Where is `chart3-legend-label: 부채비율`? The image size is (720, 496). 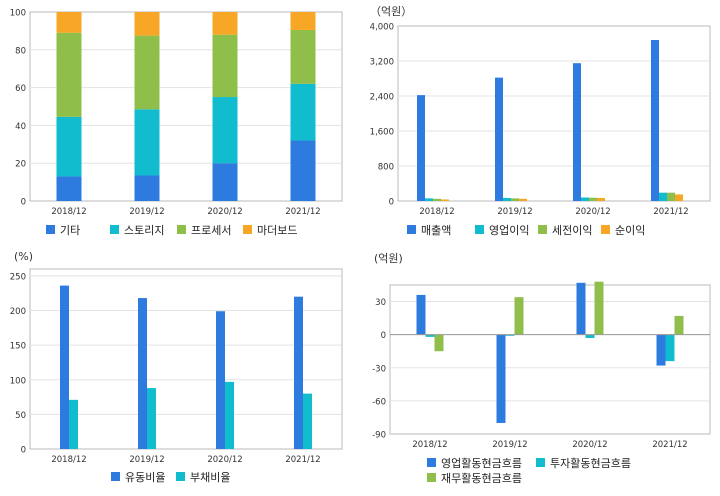 chart3-legend-label: 부채비율 is located at coordinates (210, 477).